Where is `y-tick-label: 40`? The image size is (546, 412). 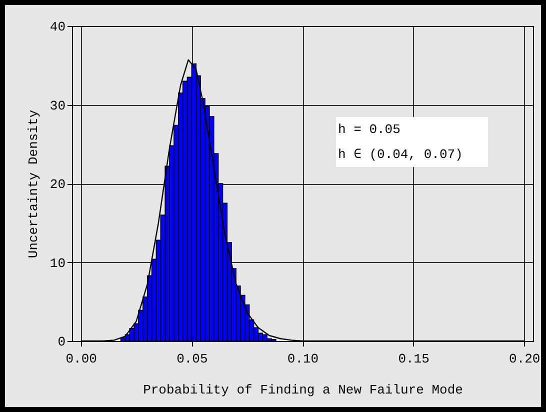
y-tick-label: 40 is located at coordinates (58, 27).